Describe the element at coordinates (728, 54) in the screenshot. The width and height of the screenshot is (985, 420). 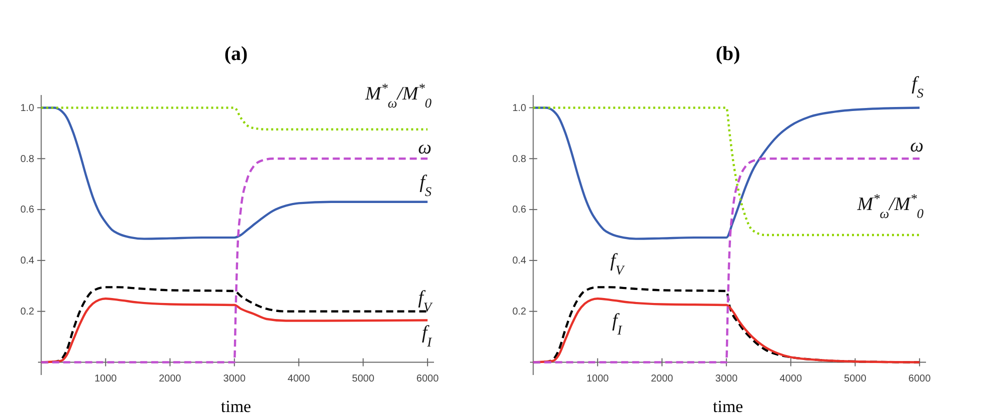
I see `chart-title: (b)` at that location.